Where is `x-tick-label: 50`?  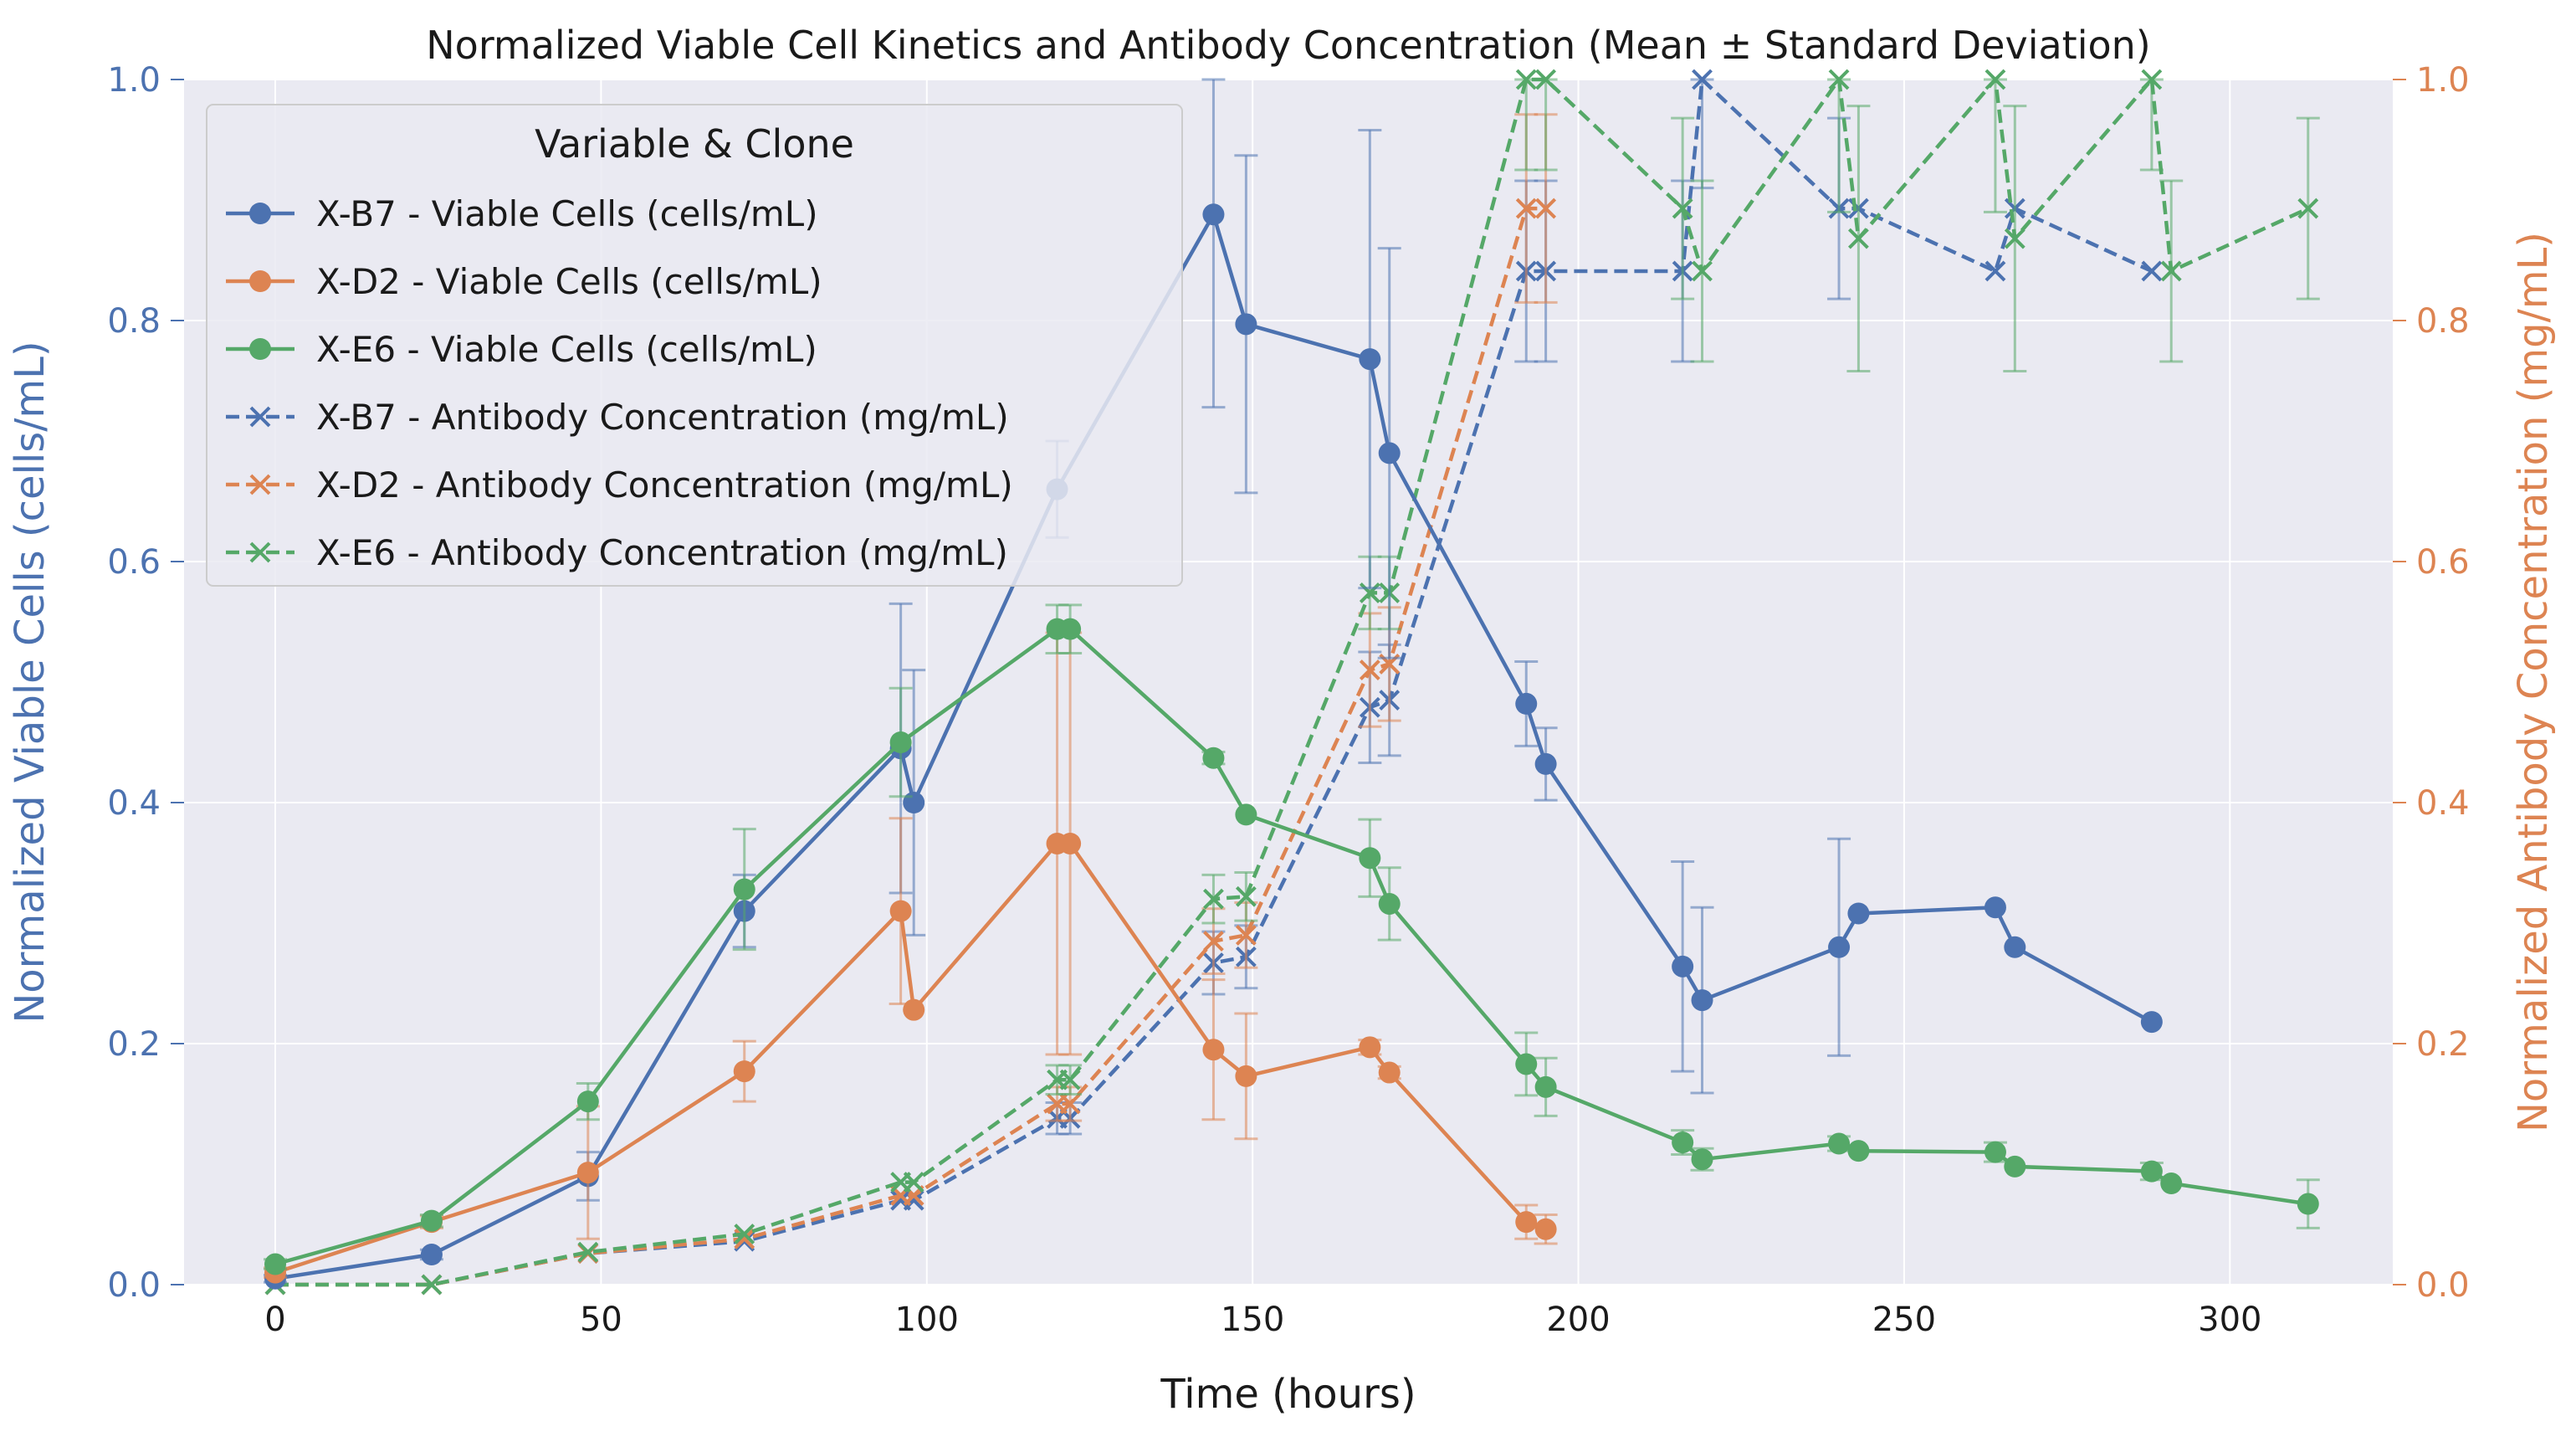
x-tick-label: 50 is located at coordinates (601, 1320).